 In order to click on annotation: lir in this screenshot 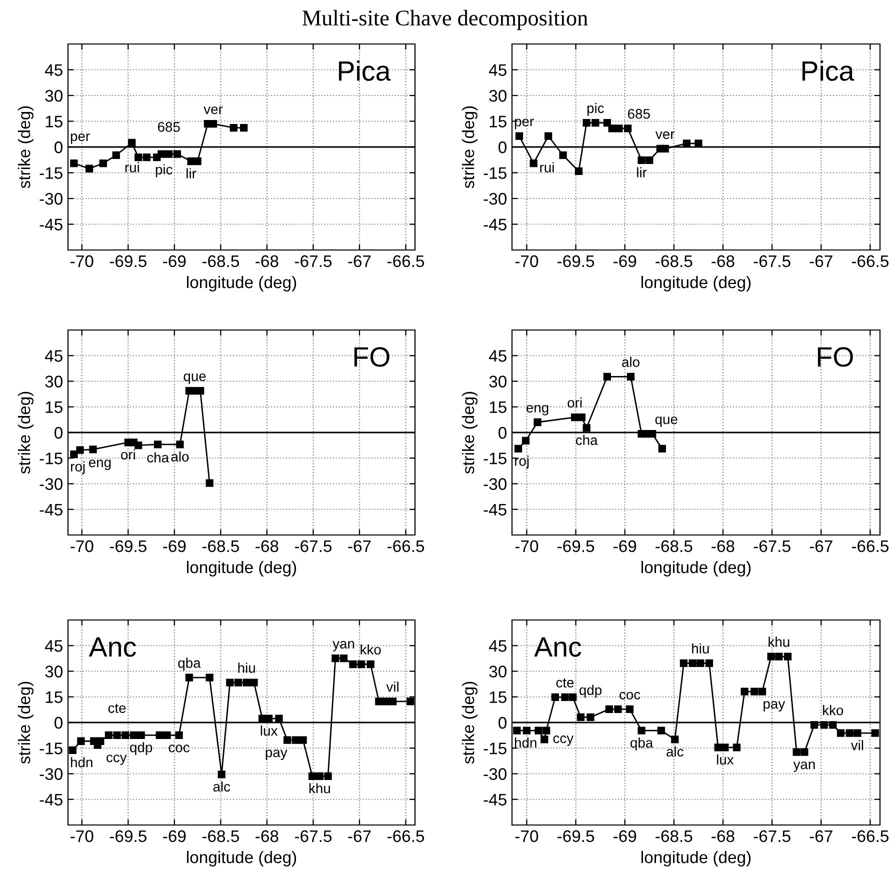, I will do `click(191, 173)`.